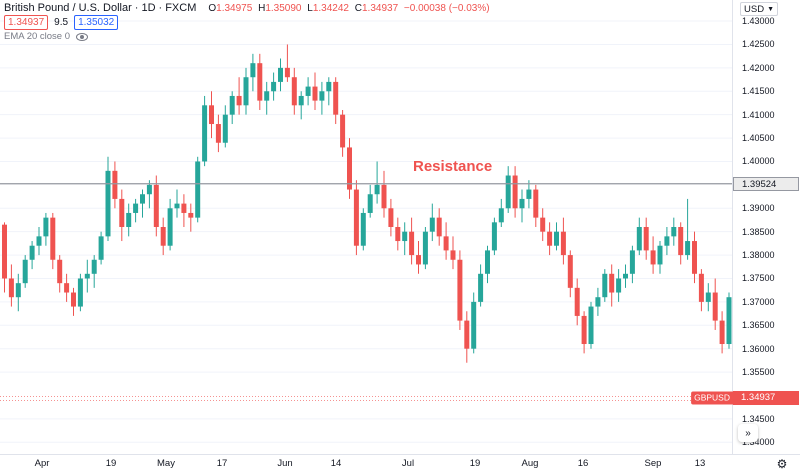 The height and width of the screenshot is (471, 800). What do you see at coordinates (758, 67) in the screenshot?
I see `price-tick-label: 1.42000` at bounding box center [758, 67].